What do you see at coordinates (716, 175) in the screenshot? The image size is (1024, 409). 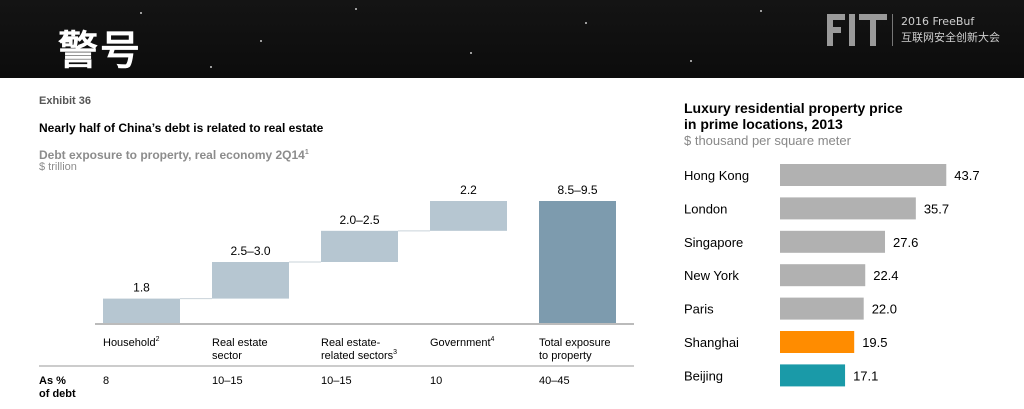 I see `hbar-category-label: Hong Kong` at bounding box center [716, 175].